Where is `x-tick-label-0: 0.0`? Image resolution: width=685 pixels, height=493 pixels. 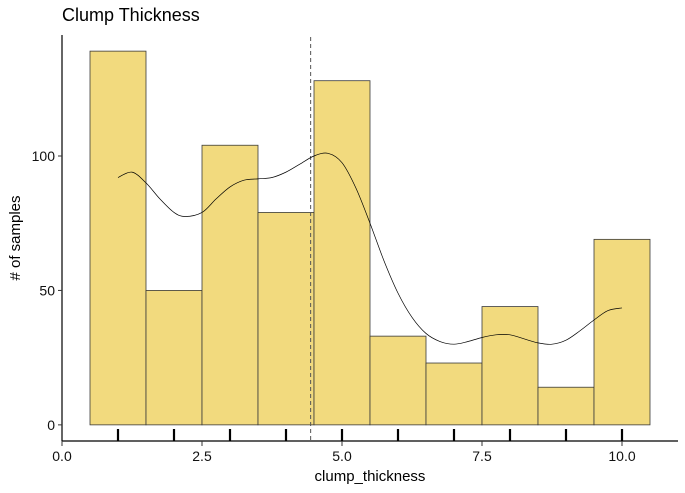 x-tick-label-0: 0.0 is located at coordinates (62, 456).